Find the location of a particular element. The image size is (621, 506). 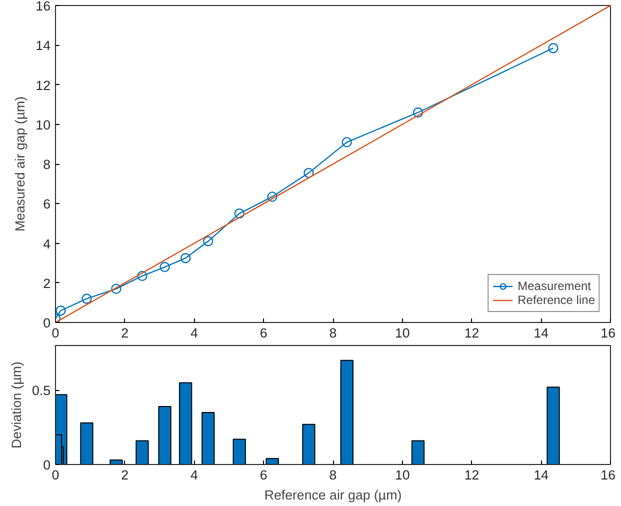

y-tick-label: 2 is located at coordinates (47, 283).